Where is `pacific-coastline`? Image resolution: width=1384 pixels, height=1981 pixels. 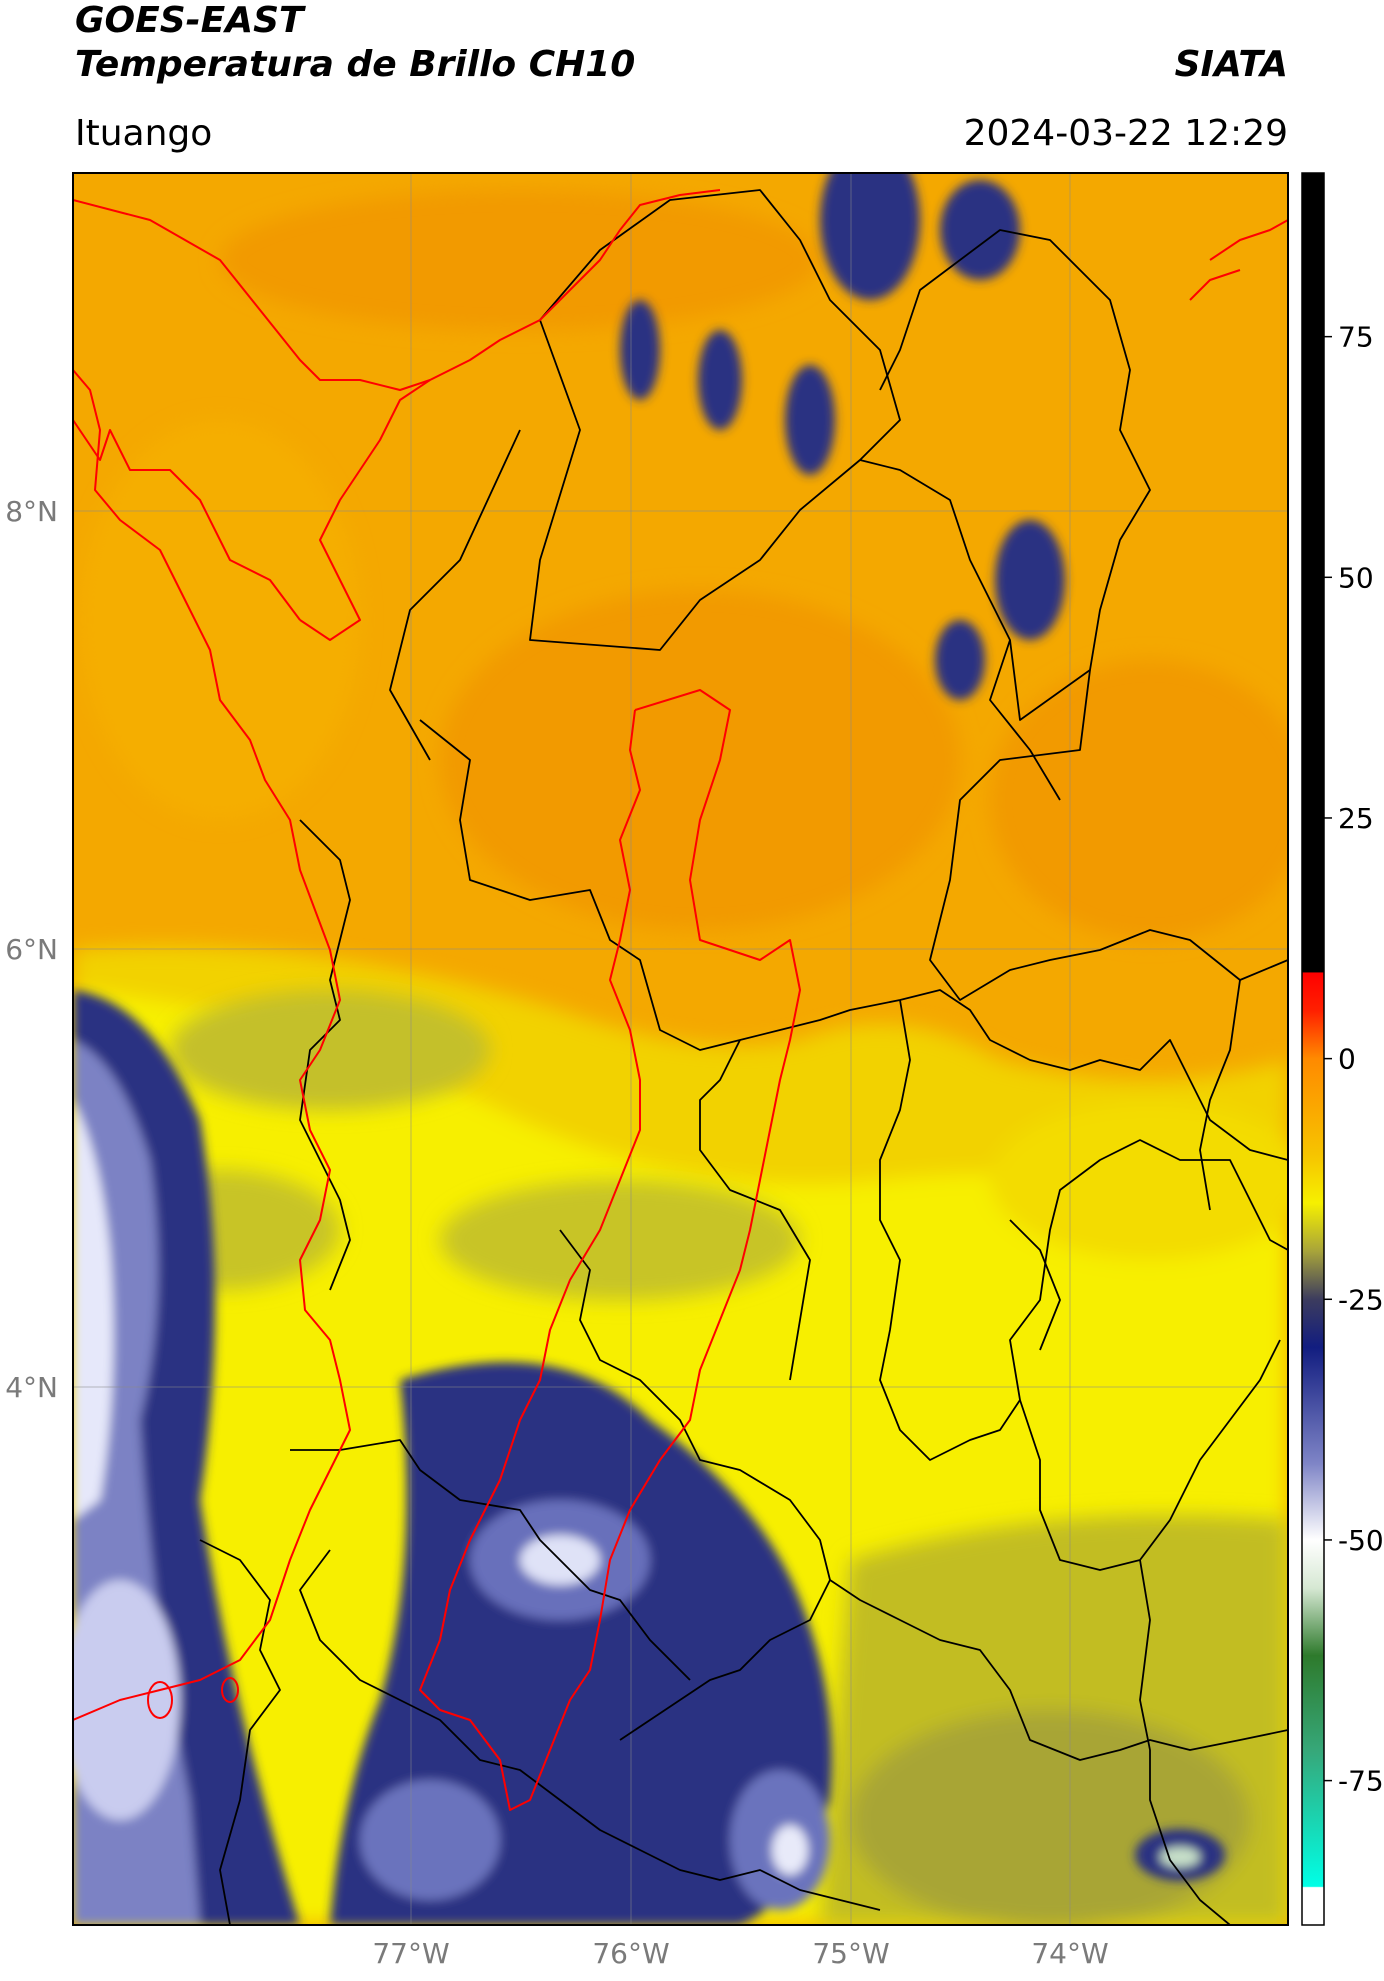 pacific-coastline is located at coordinates (212, 1045).